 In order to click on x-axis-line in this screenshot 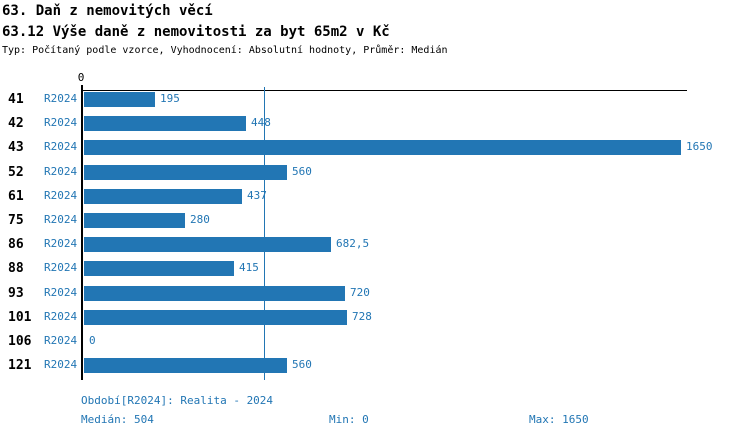, I will do `click(384, 90)`.